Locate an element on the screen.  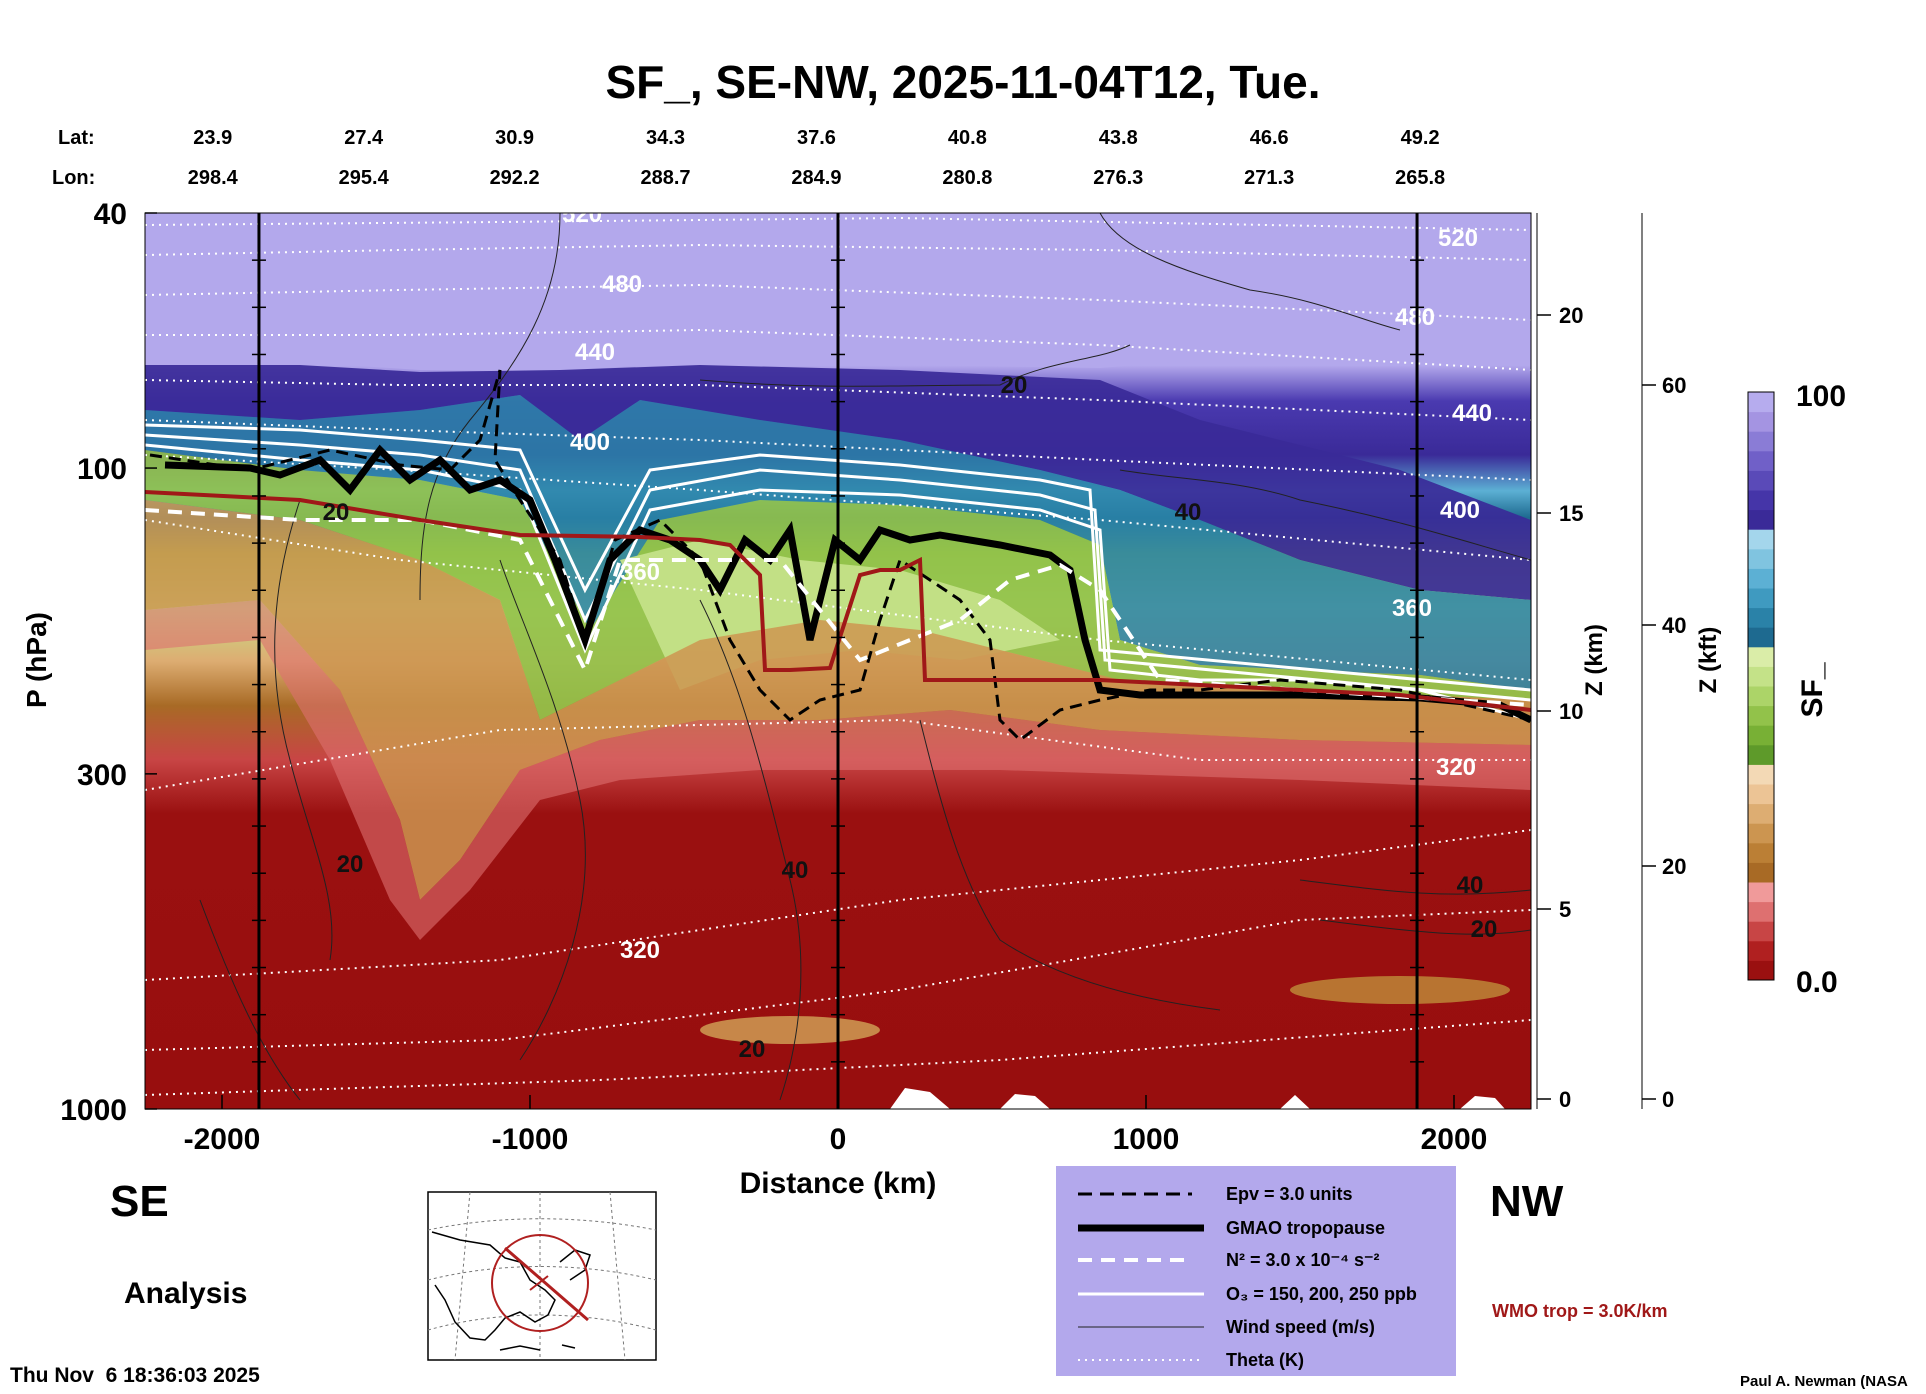
map-section-line is located at coordinates (546, 1284).